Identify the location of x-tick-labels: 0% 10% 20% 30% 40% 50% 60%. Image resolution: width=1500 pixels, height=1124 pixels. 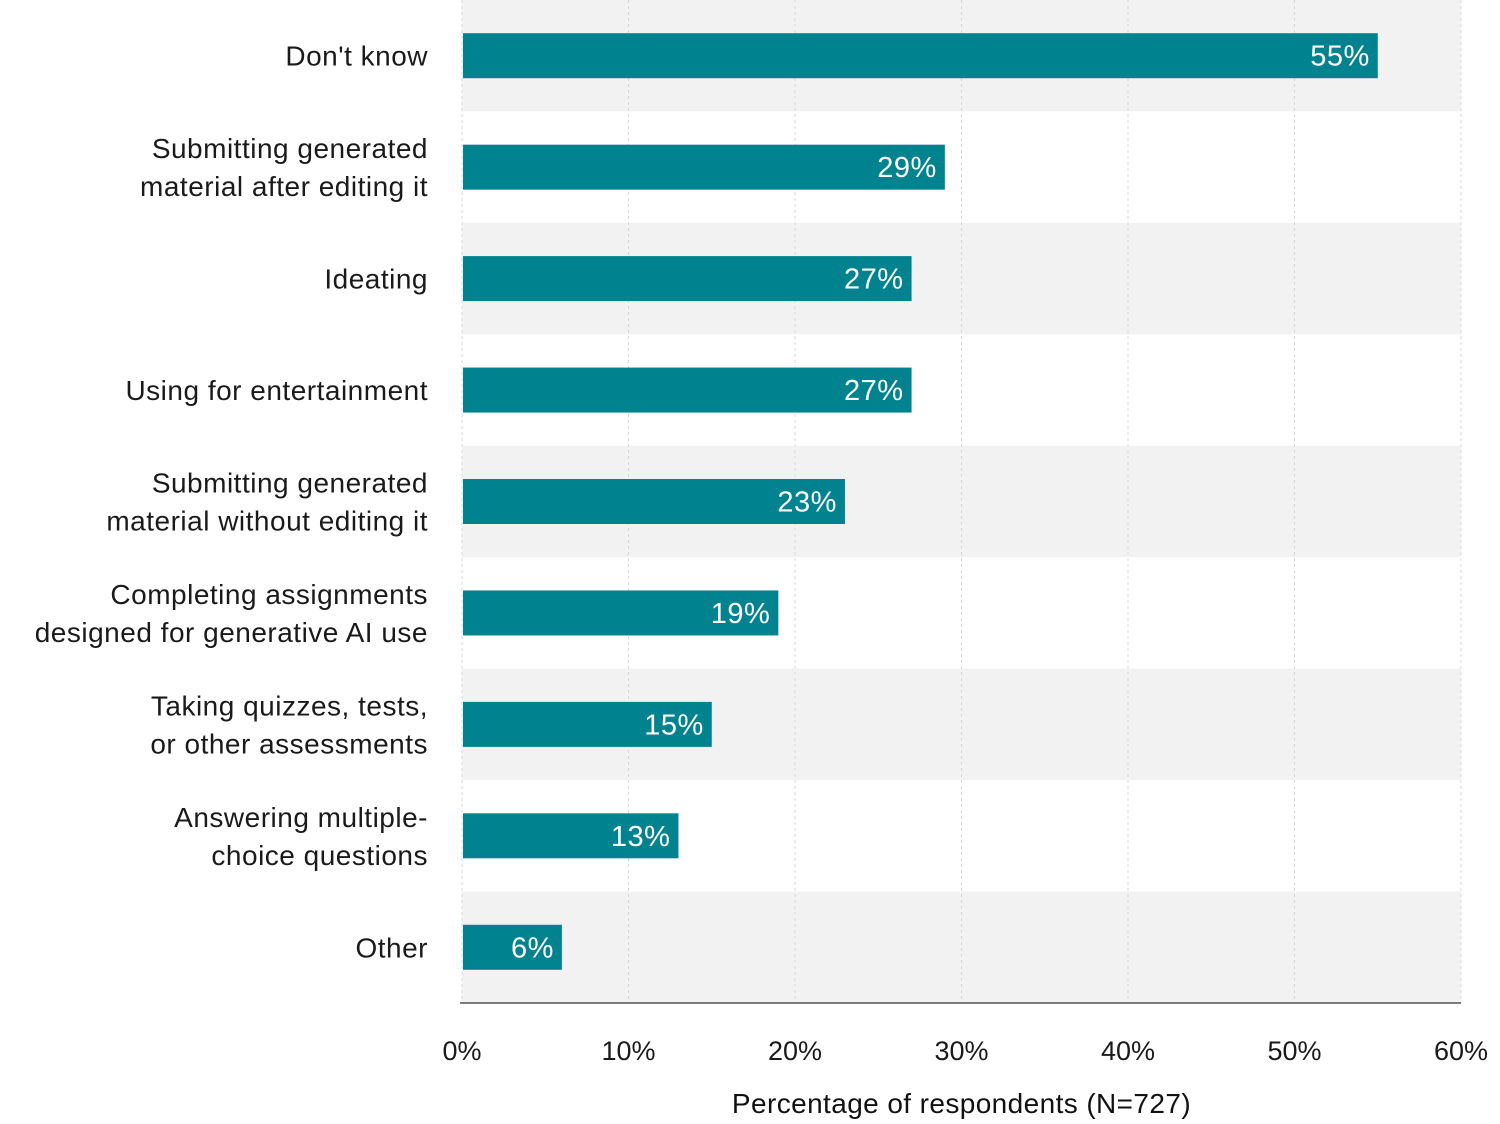
(965, 1051).